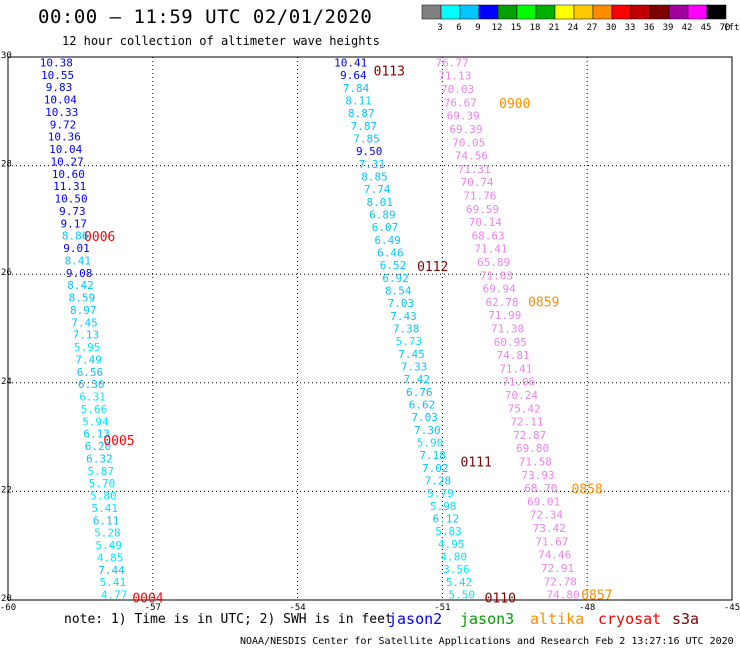 The image size is (740, 650). Describe the element at coordinates (57, 75) in the screenshot. I see `swh-value-label: 10.55` at that location.